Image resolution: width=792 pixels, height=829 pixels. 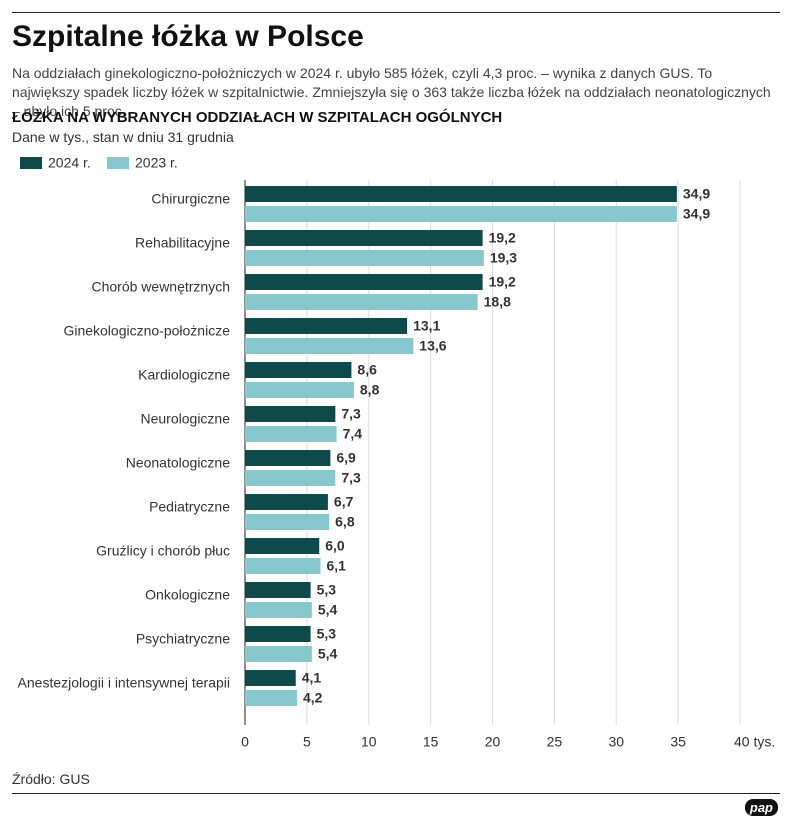 What do you see at coordinates (124, 683) in the screenshot?
I see `y-tick-label: Anestezjologii i intensywnej terapii` at bounding box center [124, 683].